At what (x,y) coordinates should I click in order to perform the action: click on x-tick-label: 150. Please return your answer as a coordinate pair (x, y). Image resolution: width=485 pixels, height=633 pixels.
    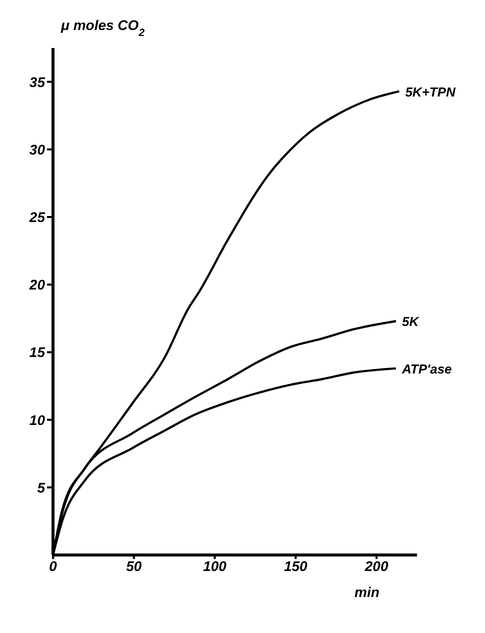
    Looking at the image, I should click on (296, 566).